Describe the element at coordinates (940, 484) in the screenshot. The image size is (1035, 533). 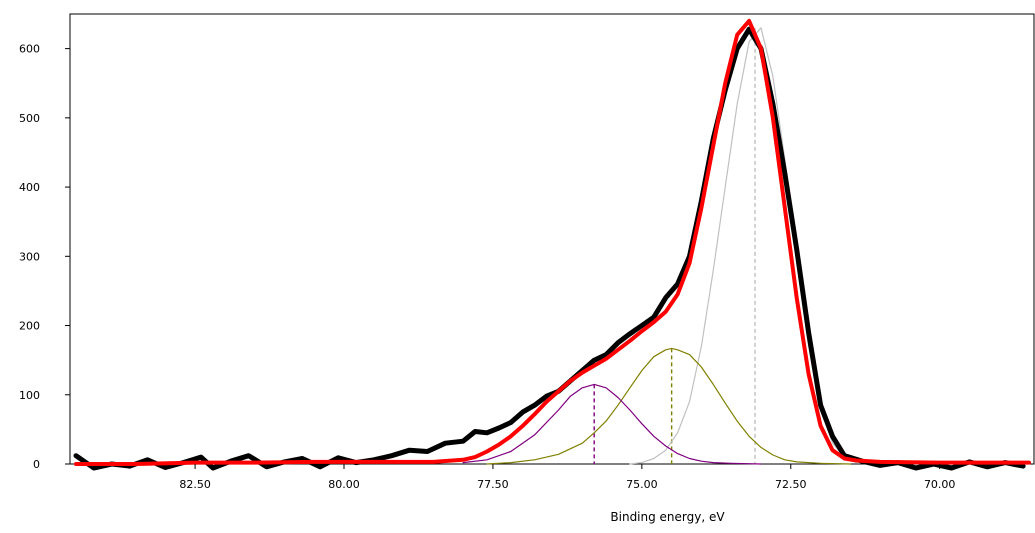
I see `x-tick-label: 70.00` at that location.